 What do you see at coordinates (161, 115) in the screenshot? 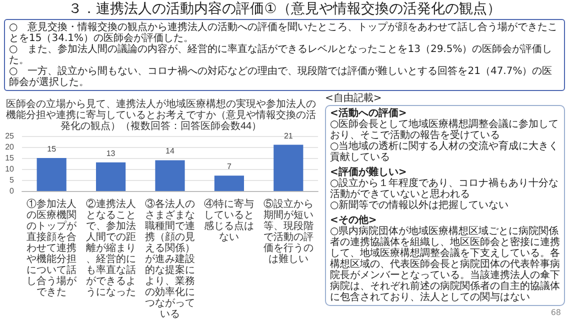
I see `chart-title: 医師会の立場から見て、連携法人が地域医療構想の実現や参加法人の機能分担や連携に寄与しているとお考えですか（意見や情報交換の活発化の観点）（複数回答：回答医師会数44）` at bounding box center [161, 115].